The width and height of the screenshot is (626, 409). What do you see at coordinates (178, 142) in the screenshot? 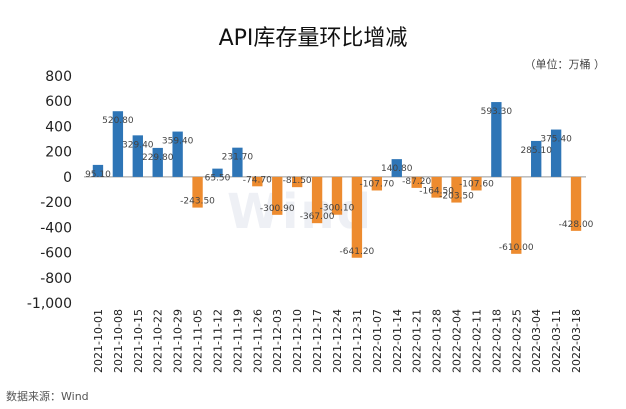
I see `data-label: 359.40` at bounding box center [178, 142].